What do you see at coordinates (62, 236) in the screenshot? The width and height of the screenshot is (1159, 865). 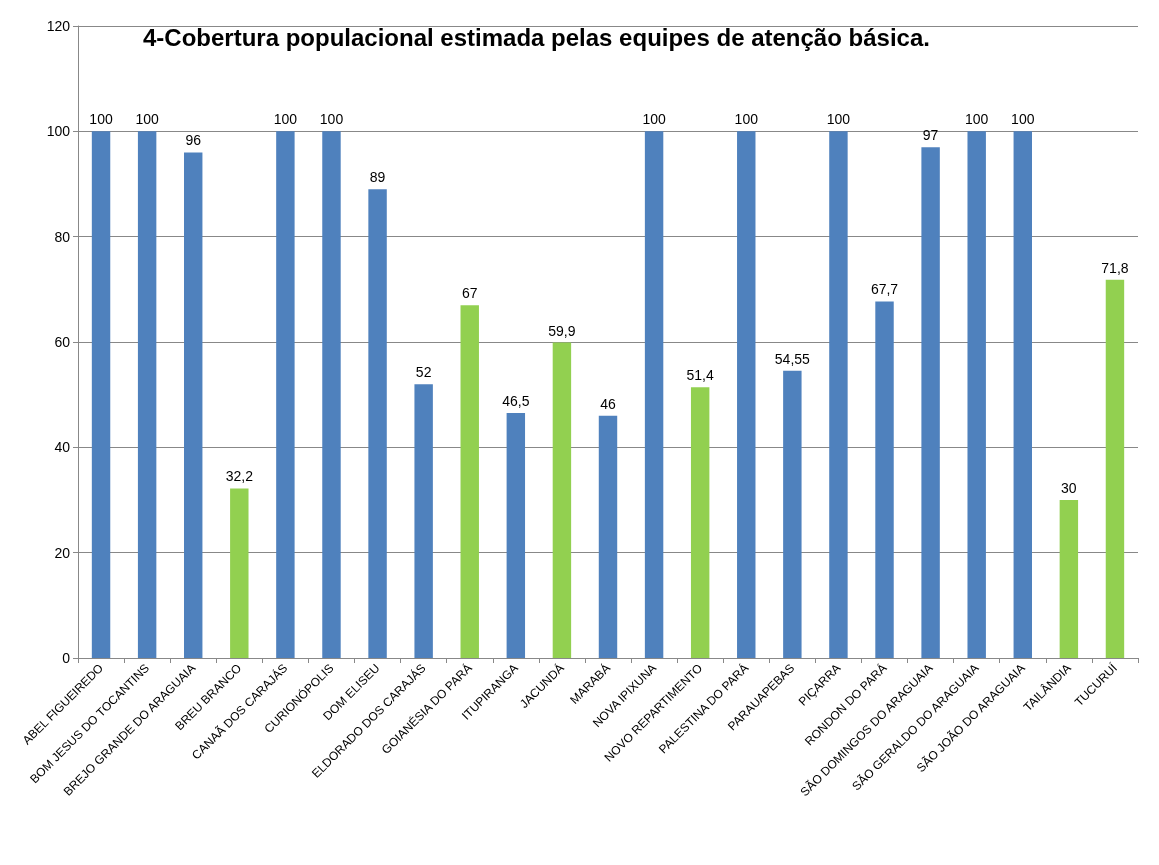 I see `y-tick-label: 80` at bounding box center [62, 236].